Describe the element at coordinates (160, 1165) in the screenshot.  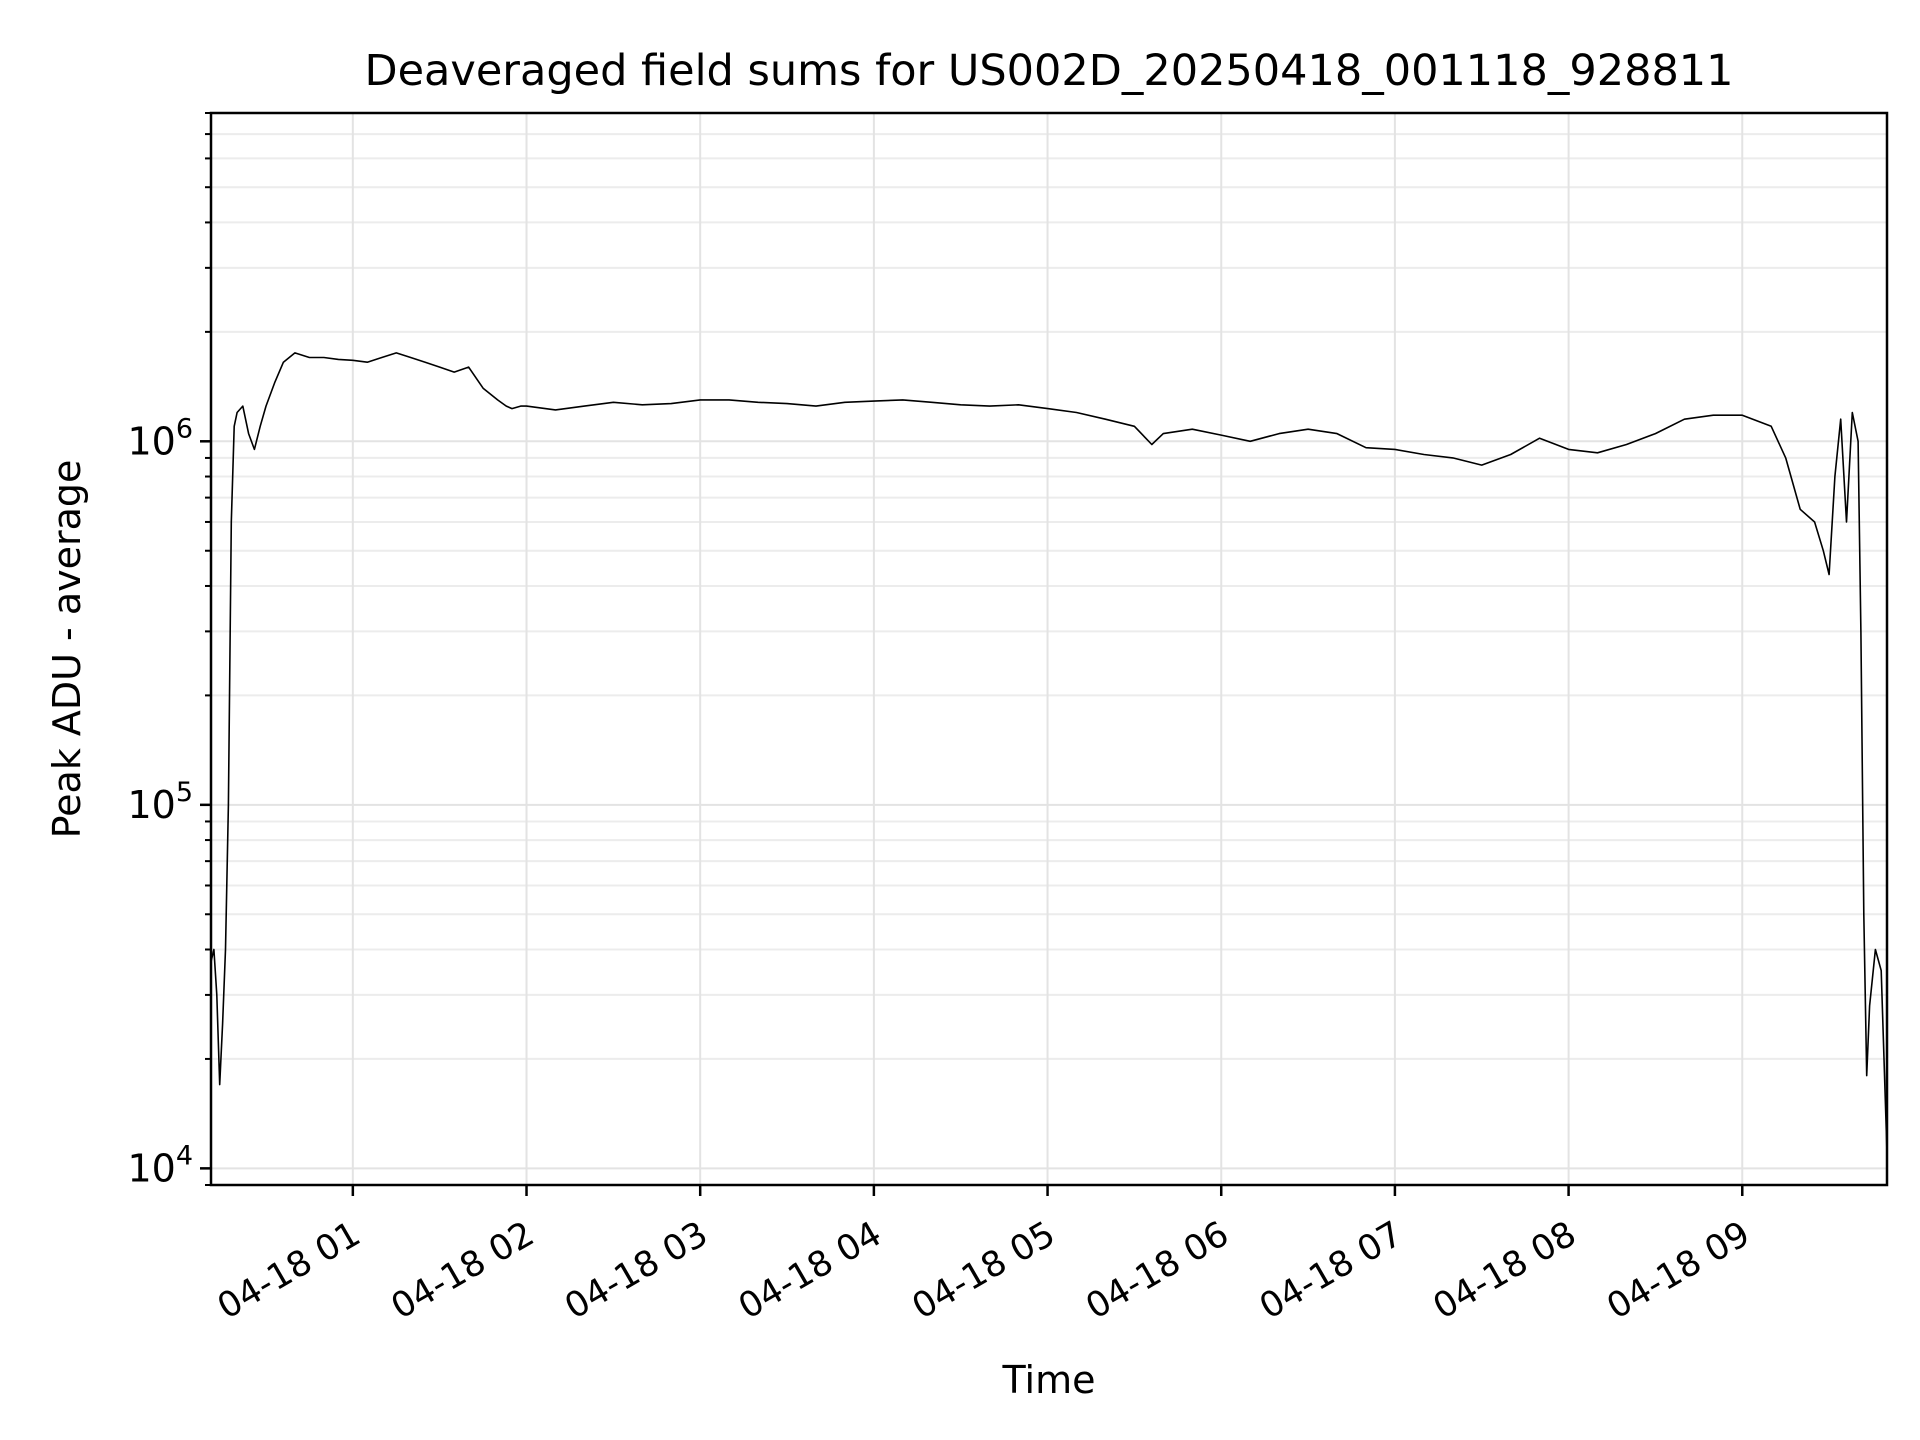
I see `y-tick-label: 104` at that location.